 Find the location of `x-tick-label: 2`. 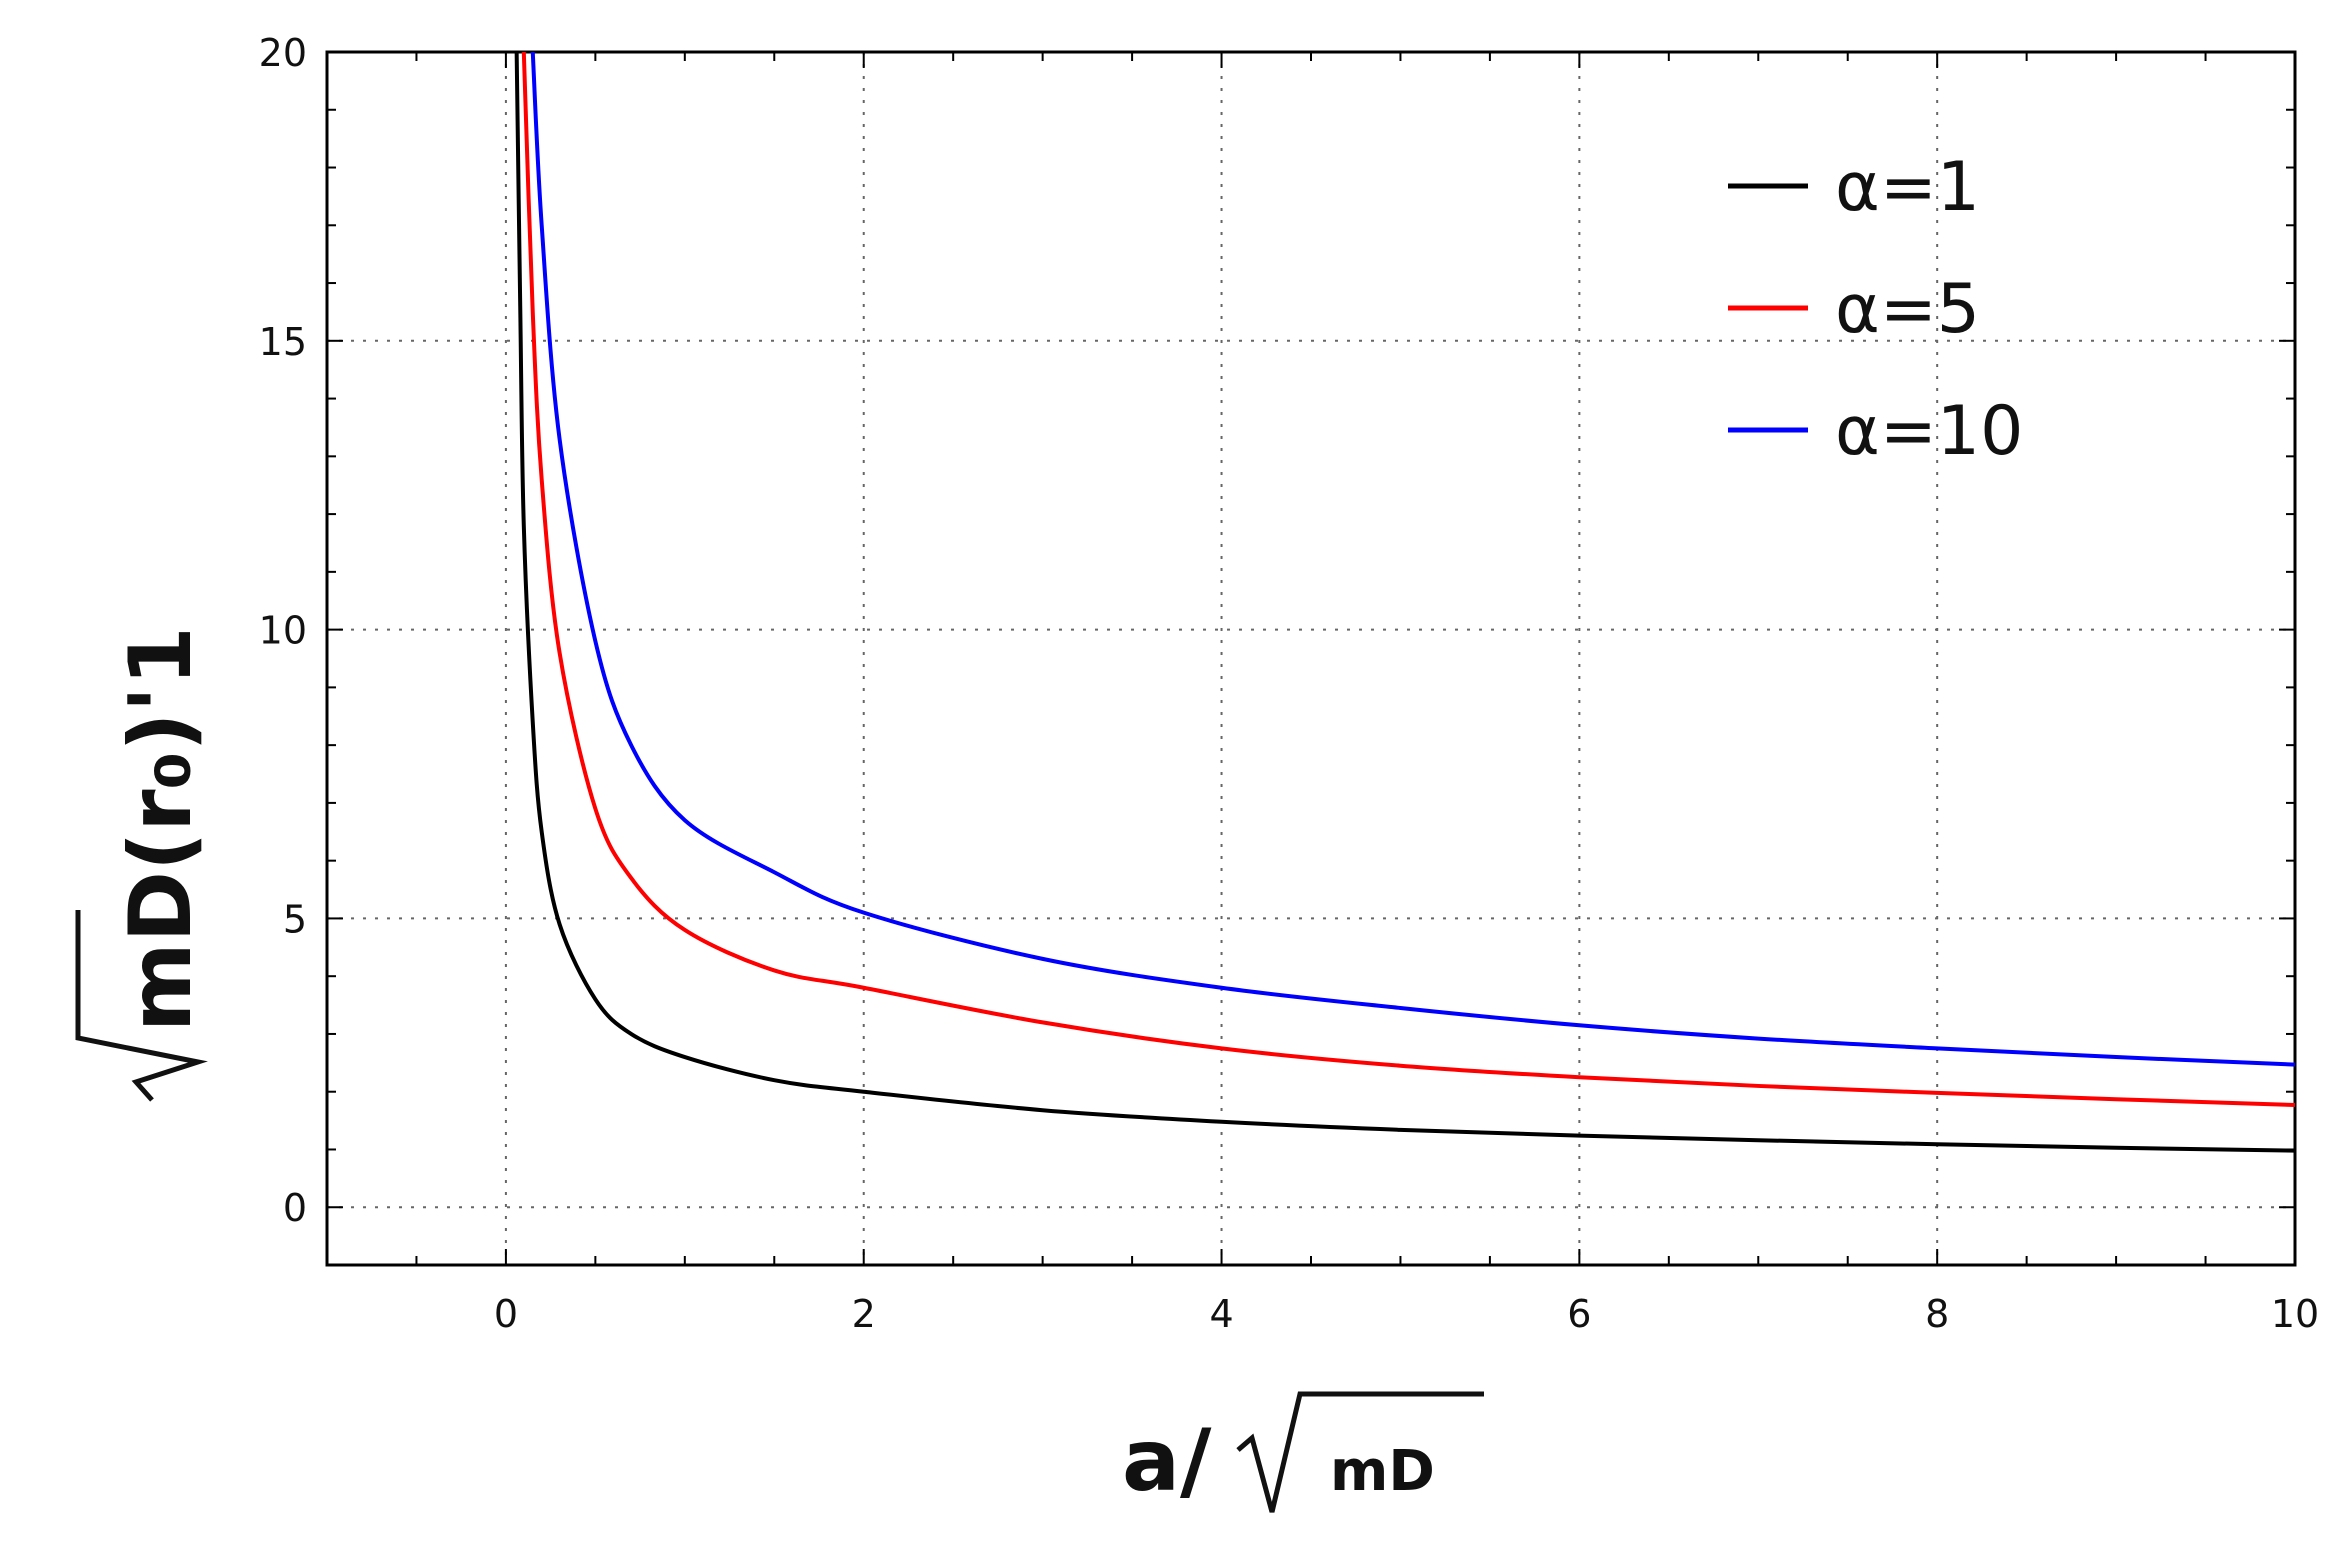

x-tick-label: 2 is located at coordinates (864, 1314).